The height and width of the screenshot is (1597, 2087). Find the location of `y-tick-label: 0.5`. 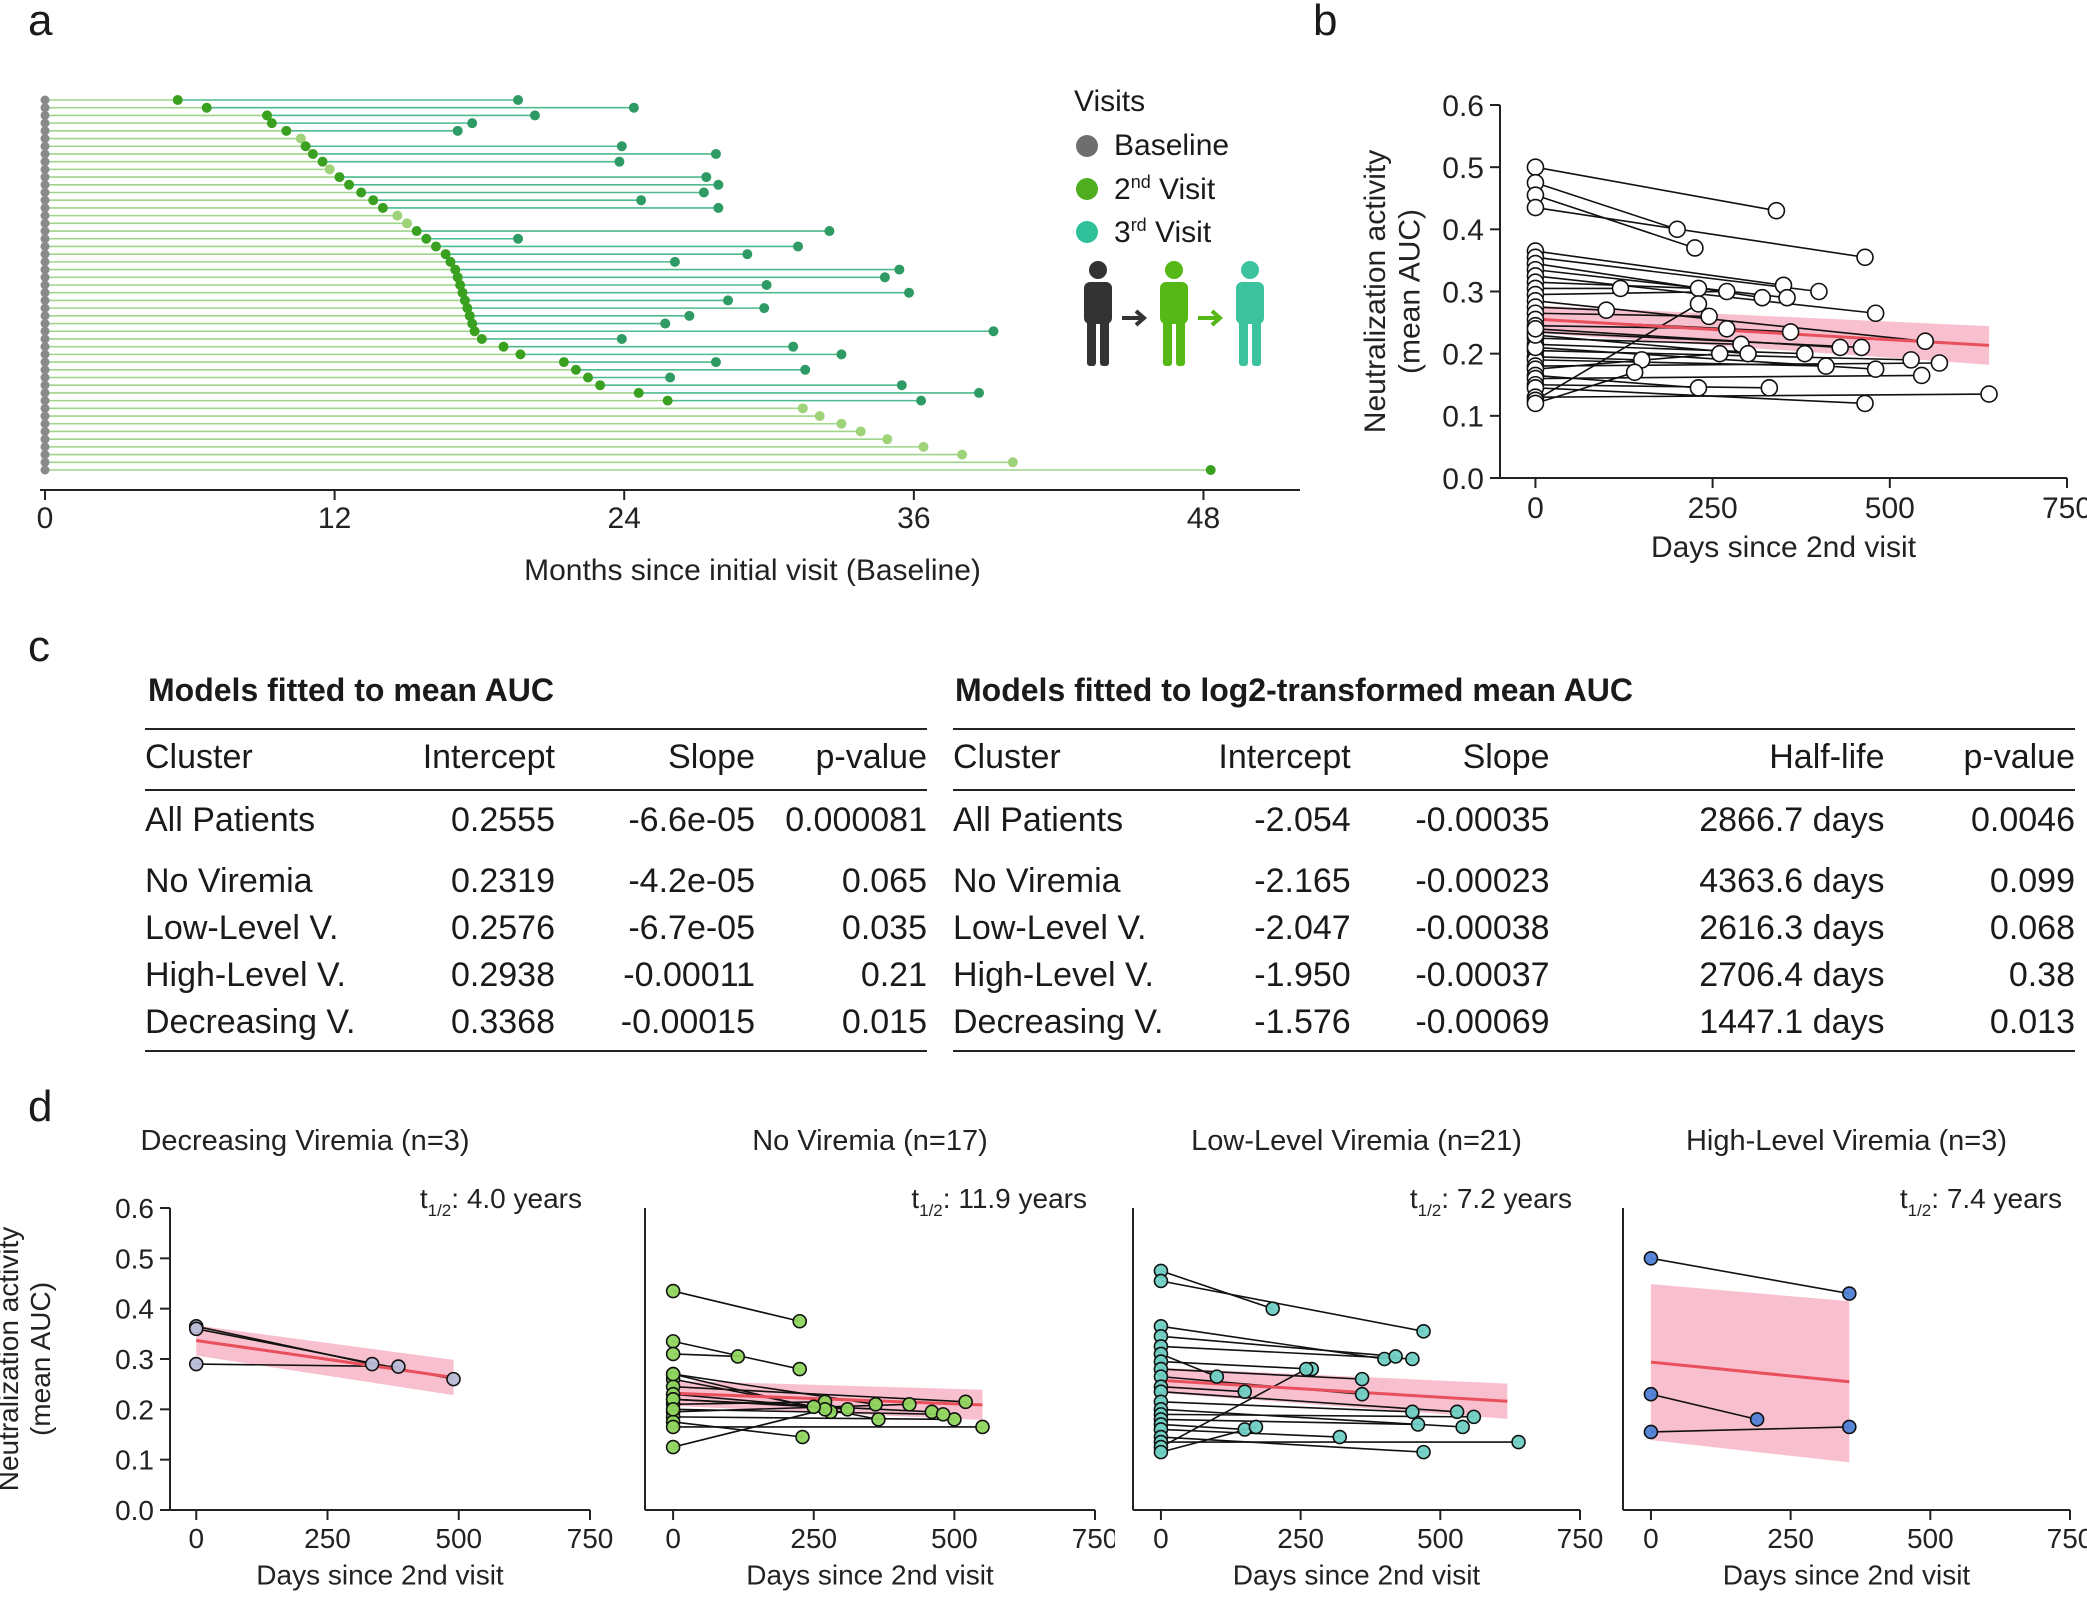

y-tick-label: 0.5 is located at coordinates (134, 1258).